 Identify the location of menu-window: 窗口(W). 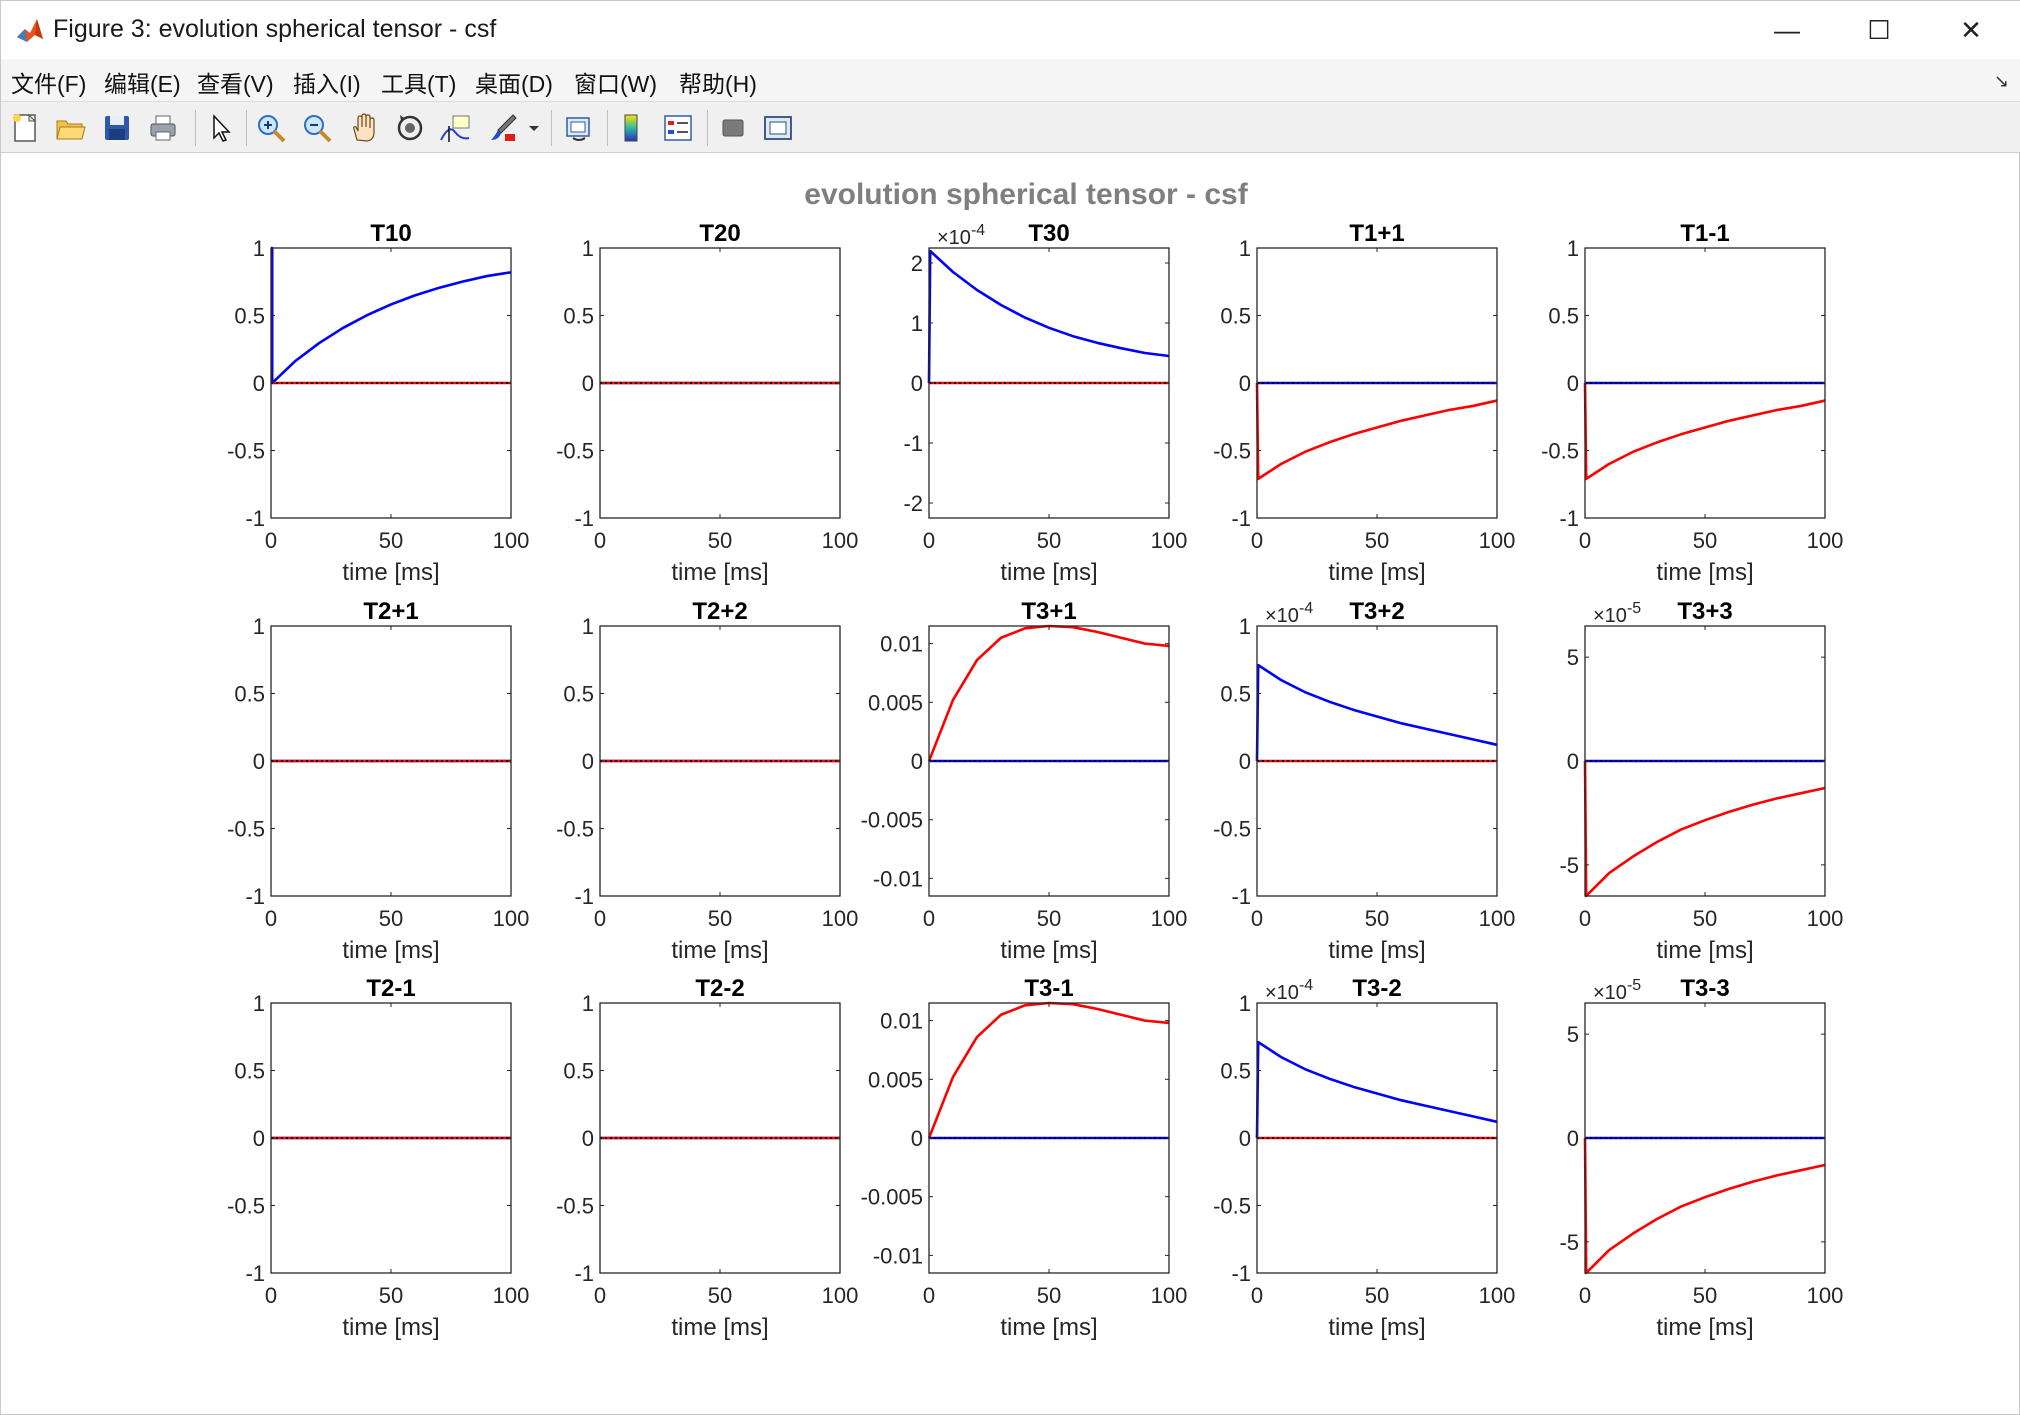
(616, 84).